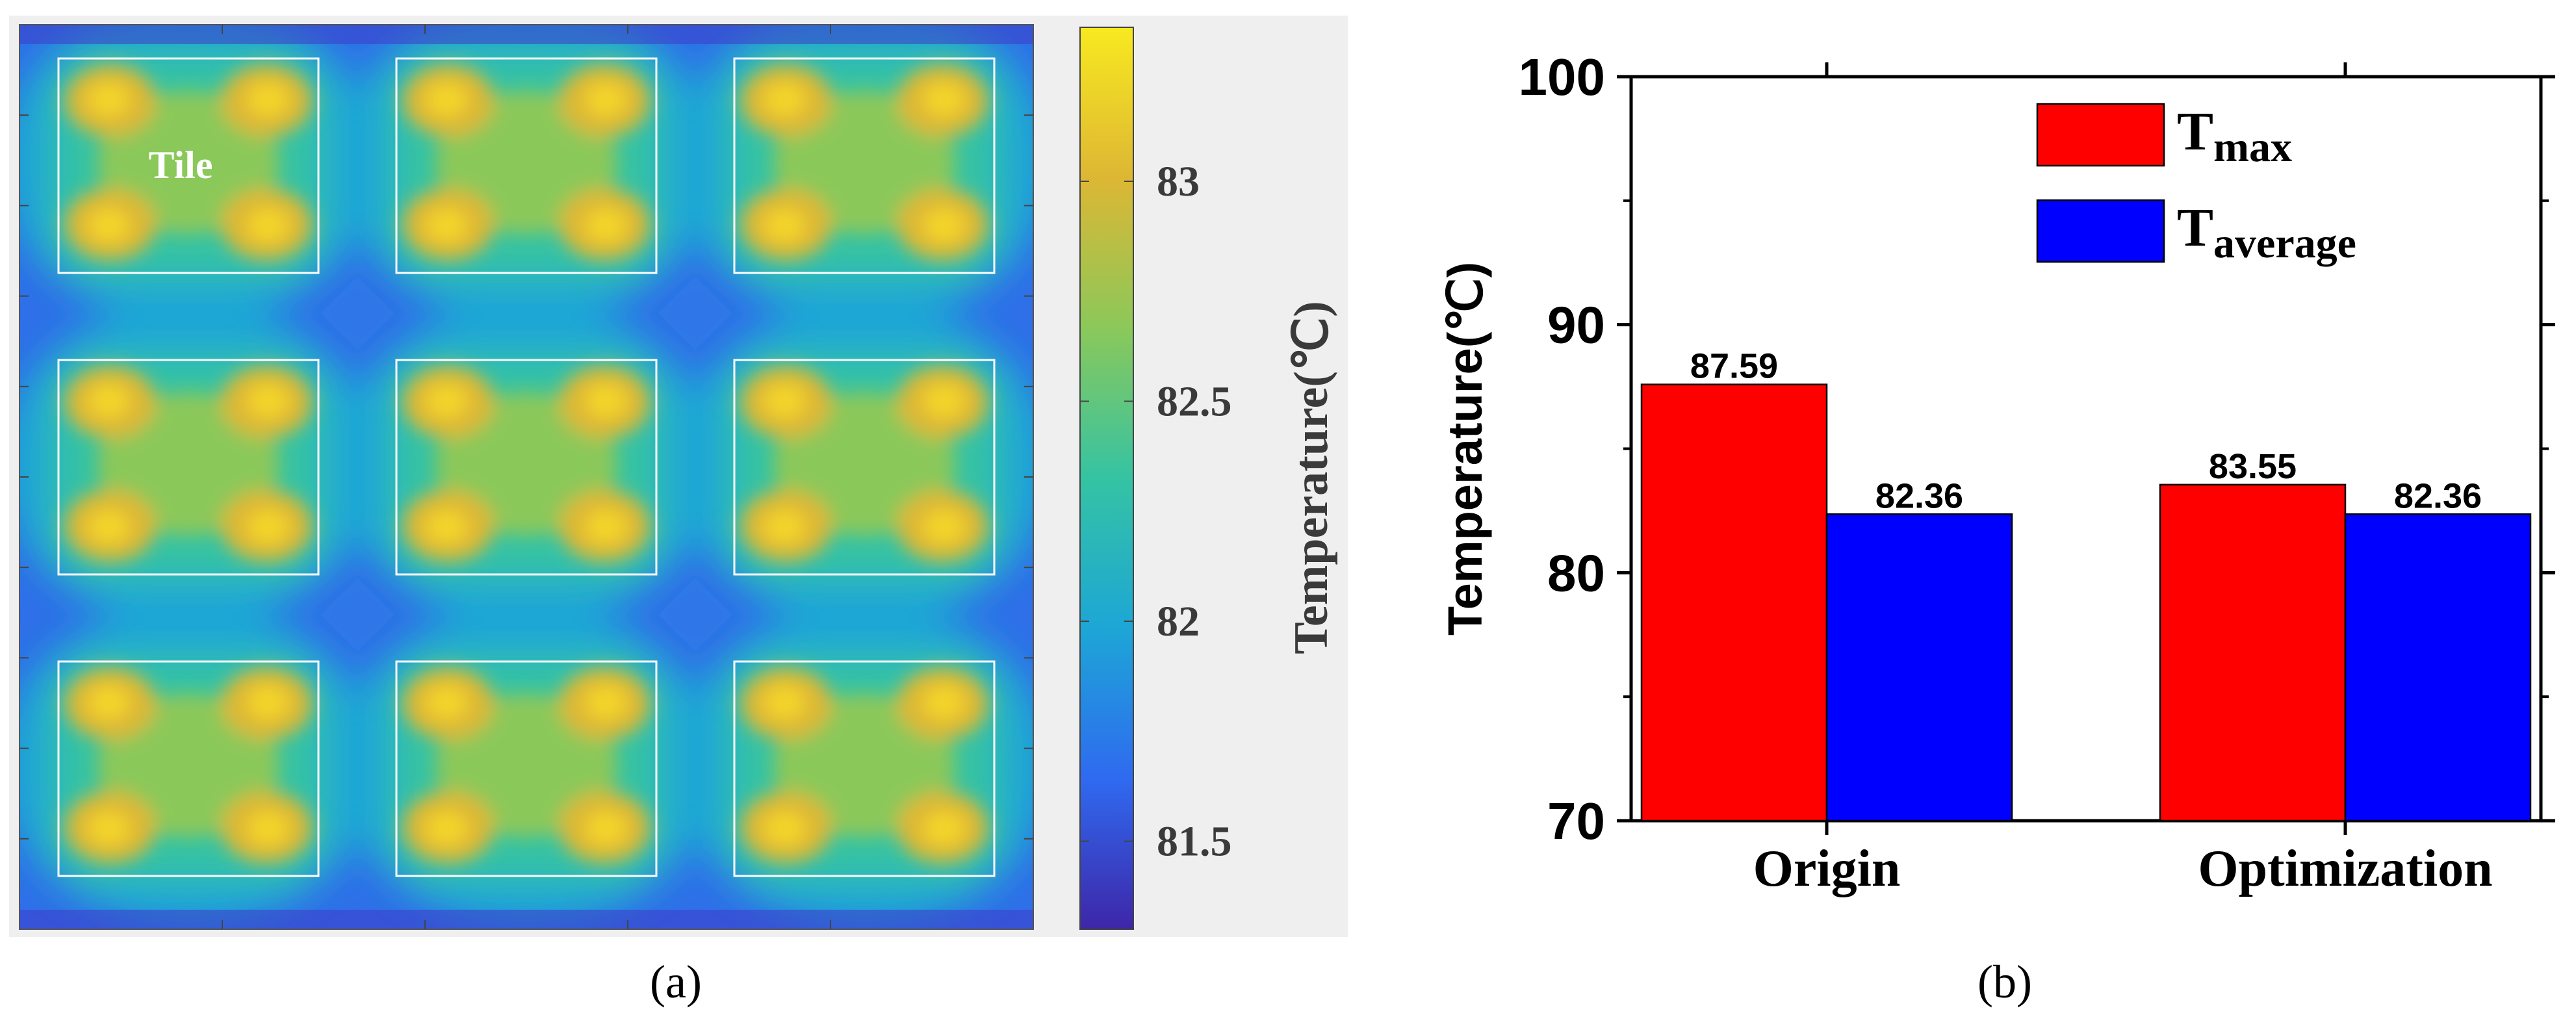  Describe the element at coordinates (2101, 231) in the screenshot. I see `legend-swatch-taverage` at that location.